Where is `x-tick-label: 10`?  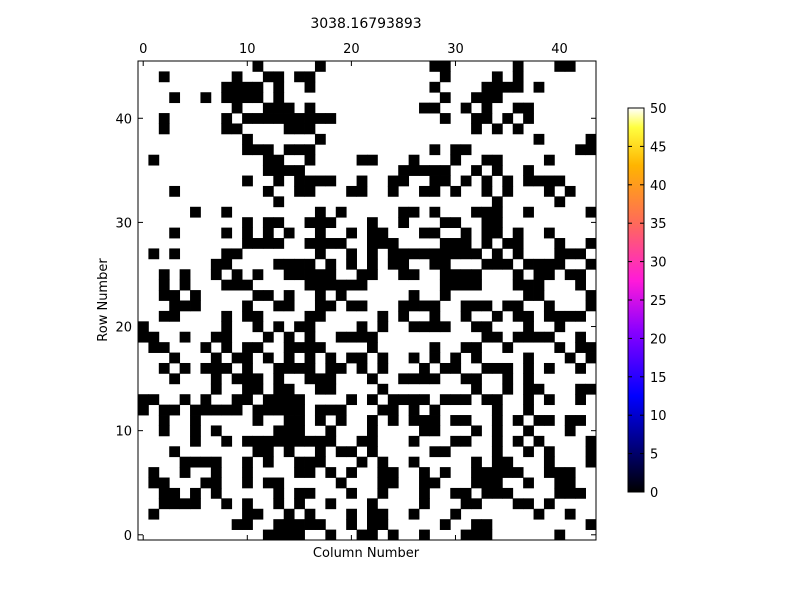
x-tick-label: 10 is located at coordinates (247, 49).